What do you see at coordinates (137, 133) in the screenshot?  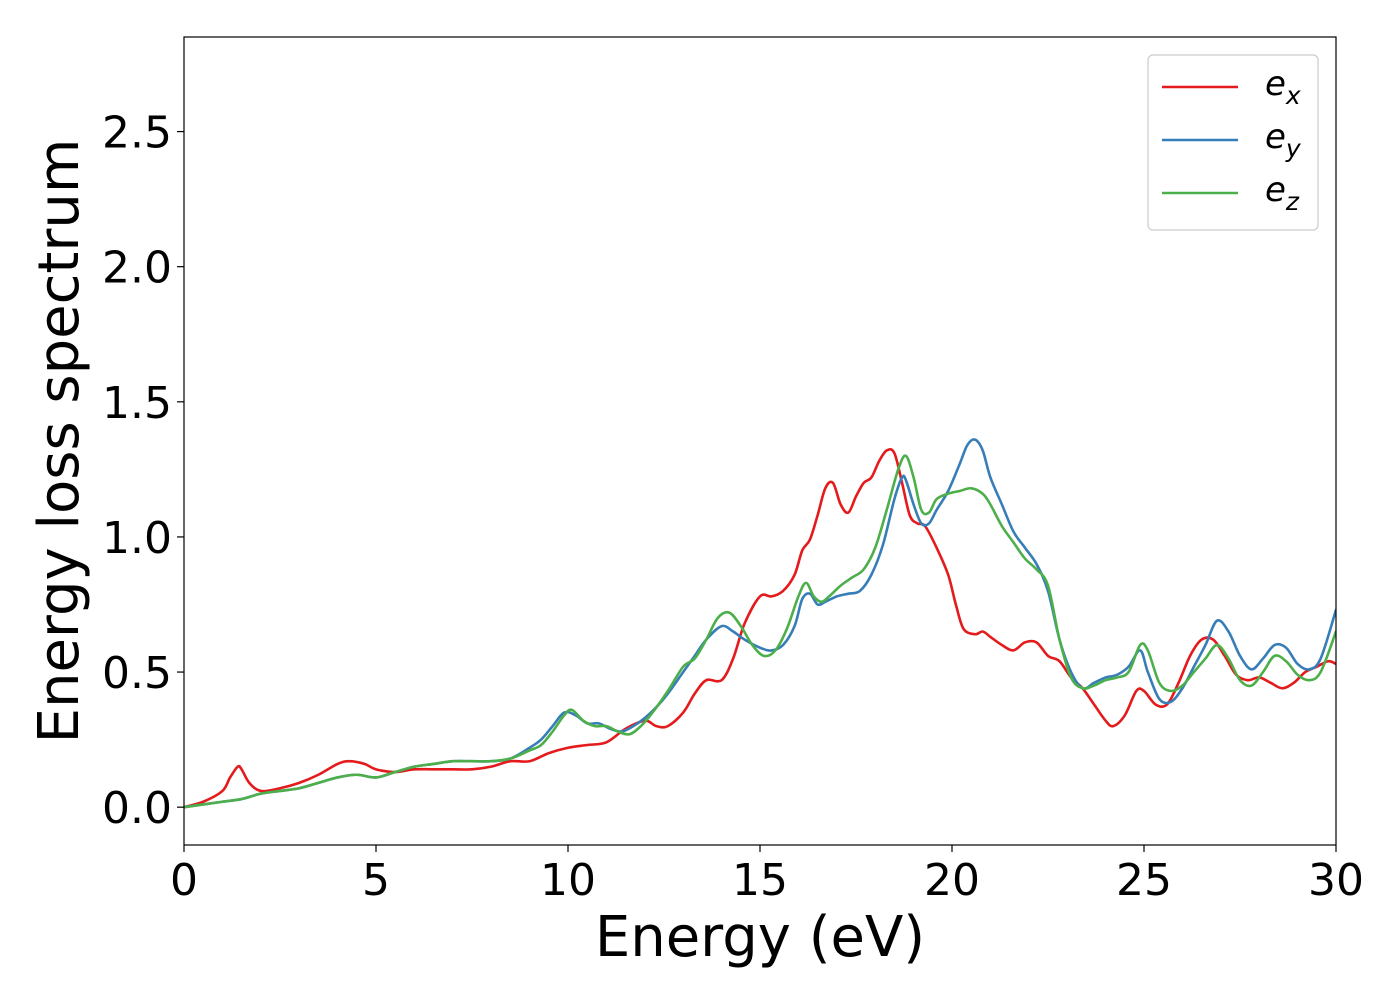 I see `y-tick-label: 2.5` at bounding box center [137, 133].